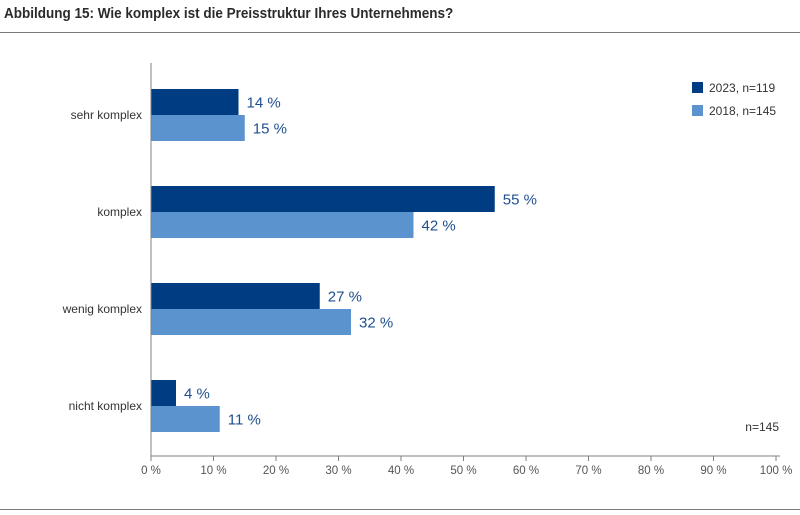 The image size is (800, 515). I want to click on x-tick-label: 80 %, so click(651, 471).